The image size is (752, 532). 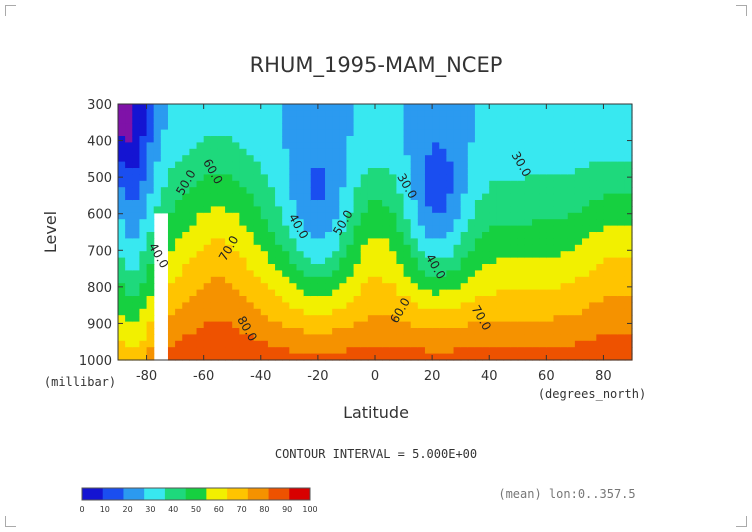 What do you see at coordinates (217, 494) in the screenshot?
I see `colorbar-swatch` at bounding box center [217, 494].